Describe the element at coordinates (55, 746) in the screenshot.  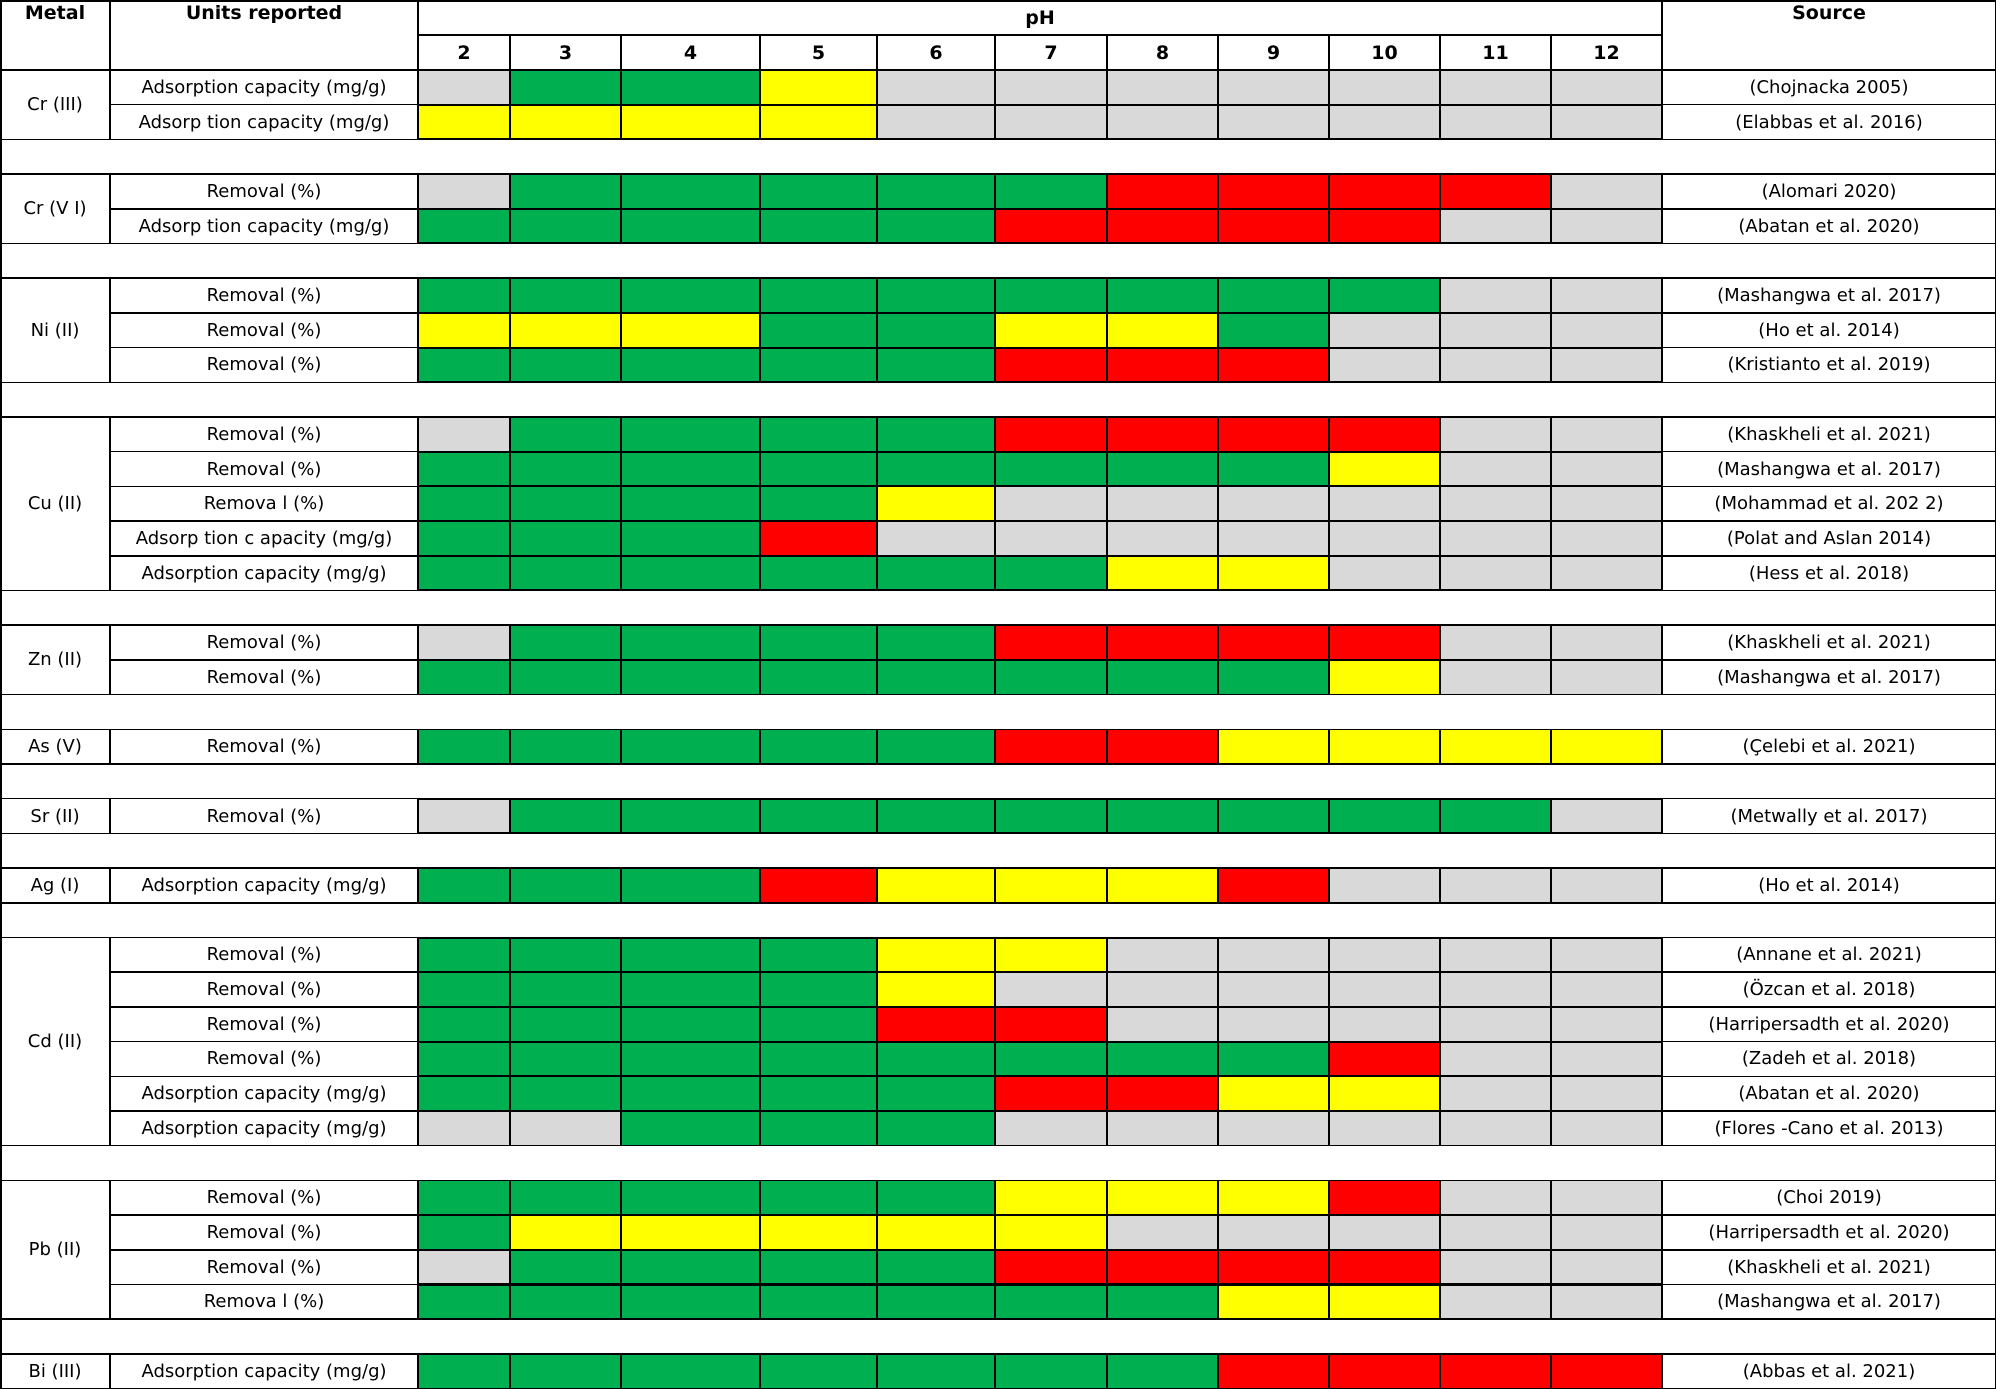
I see `metal-cell: As (V)` at that location.